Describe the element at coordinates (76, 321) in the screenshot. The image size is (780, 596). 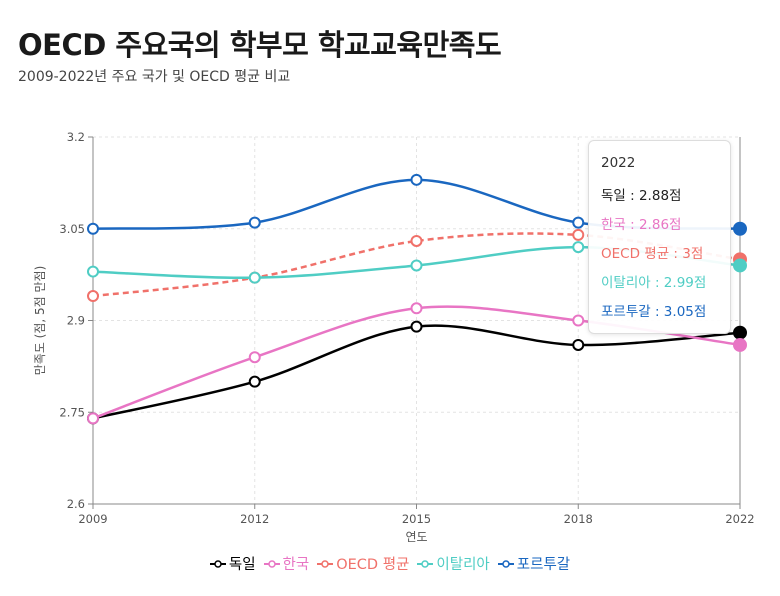
I see `y-tick-label: 2.9` at that location.